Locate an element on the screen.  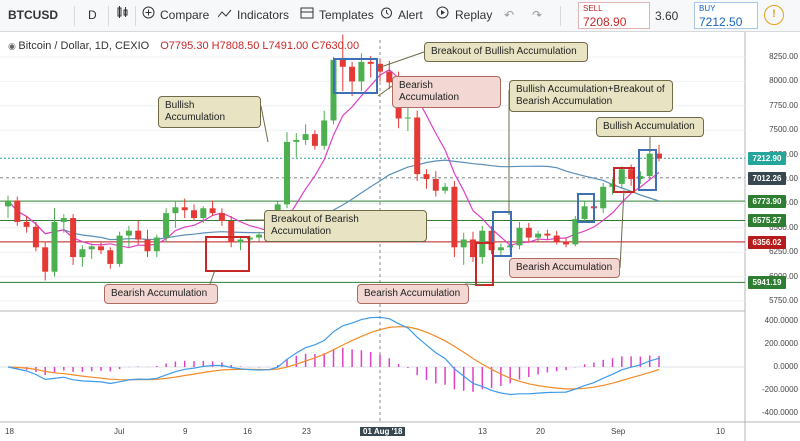
bullish-box-right is located at coordinates (586, 208).